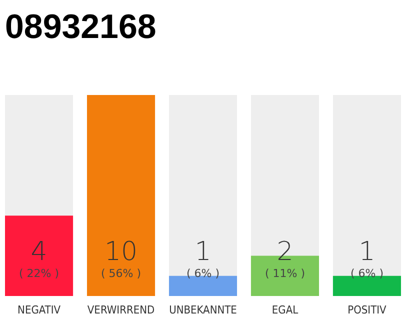 The height and width of the screenshot is (320, 410). I want to click on data-label: 10, so click(121, 252).